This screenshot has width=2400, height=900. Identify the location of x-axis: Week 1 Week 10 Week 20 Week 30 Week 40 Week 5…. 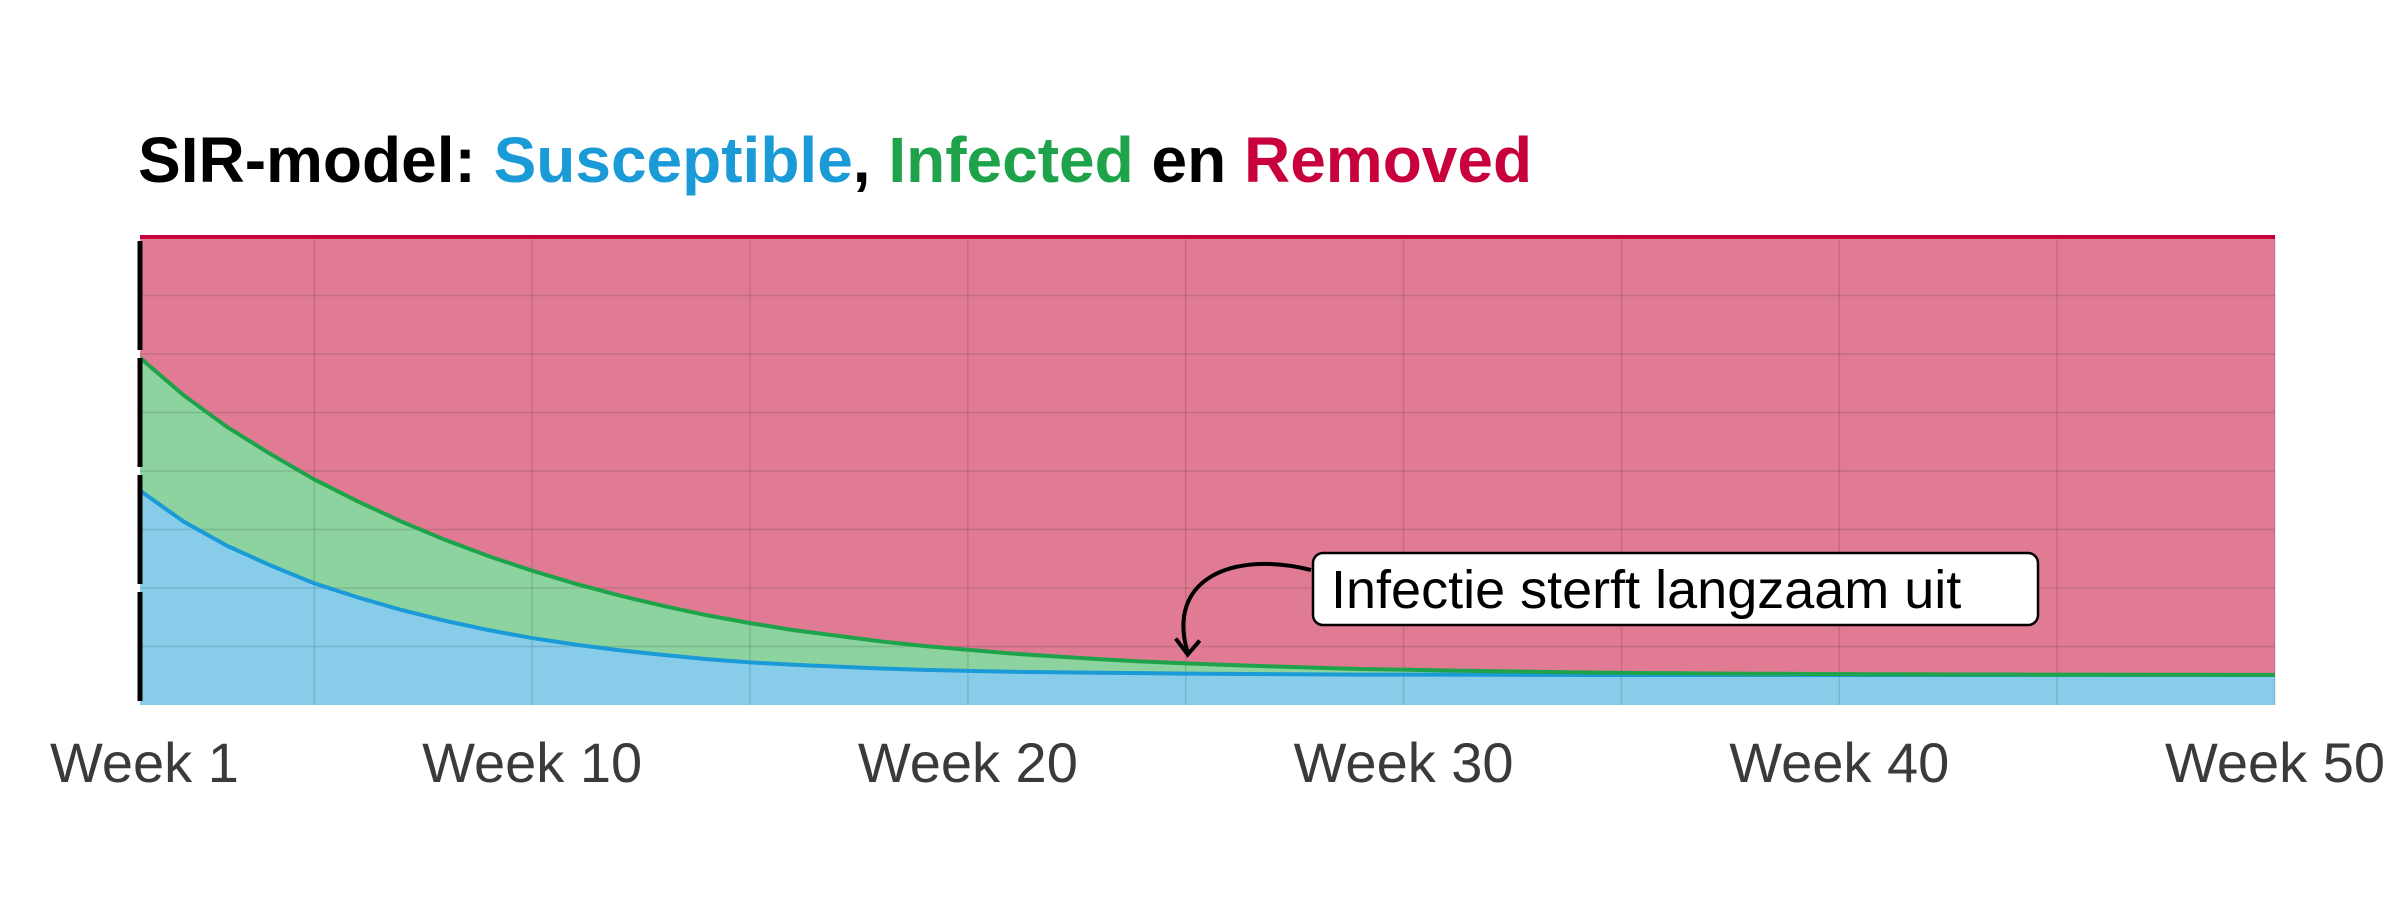
(1217, 762).